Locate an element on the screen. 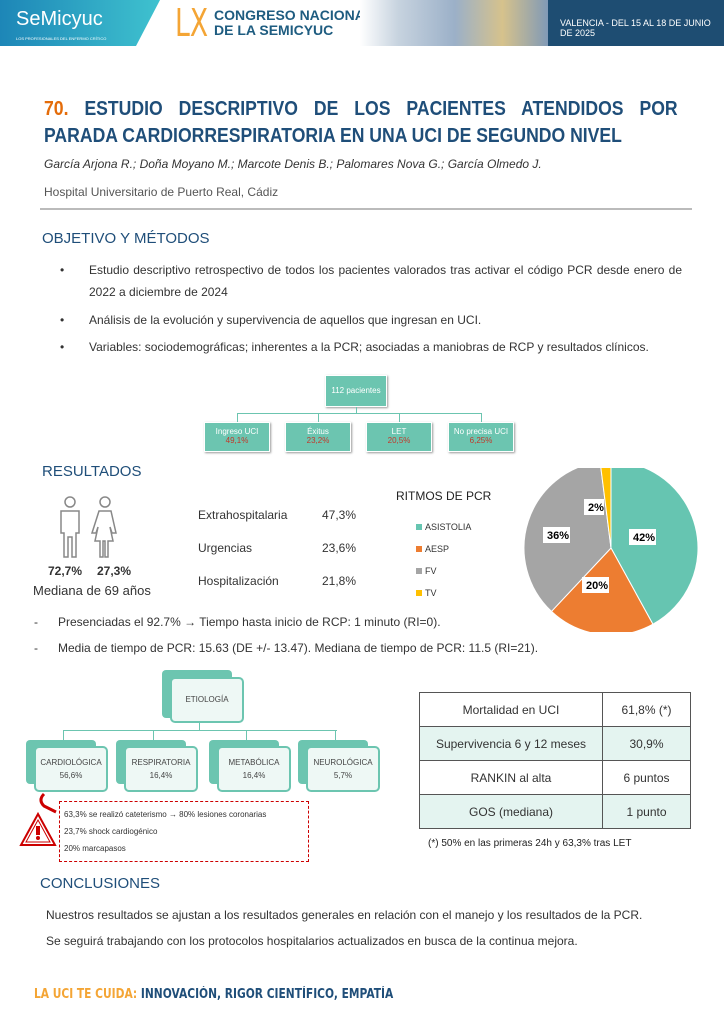  divider is located at coordinates (366, 209).